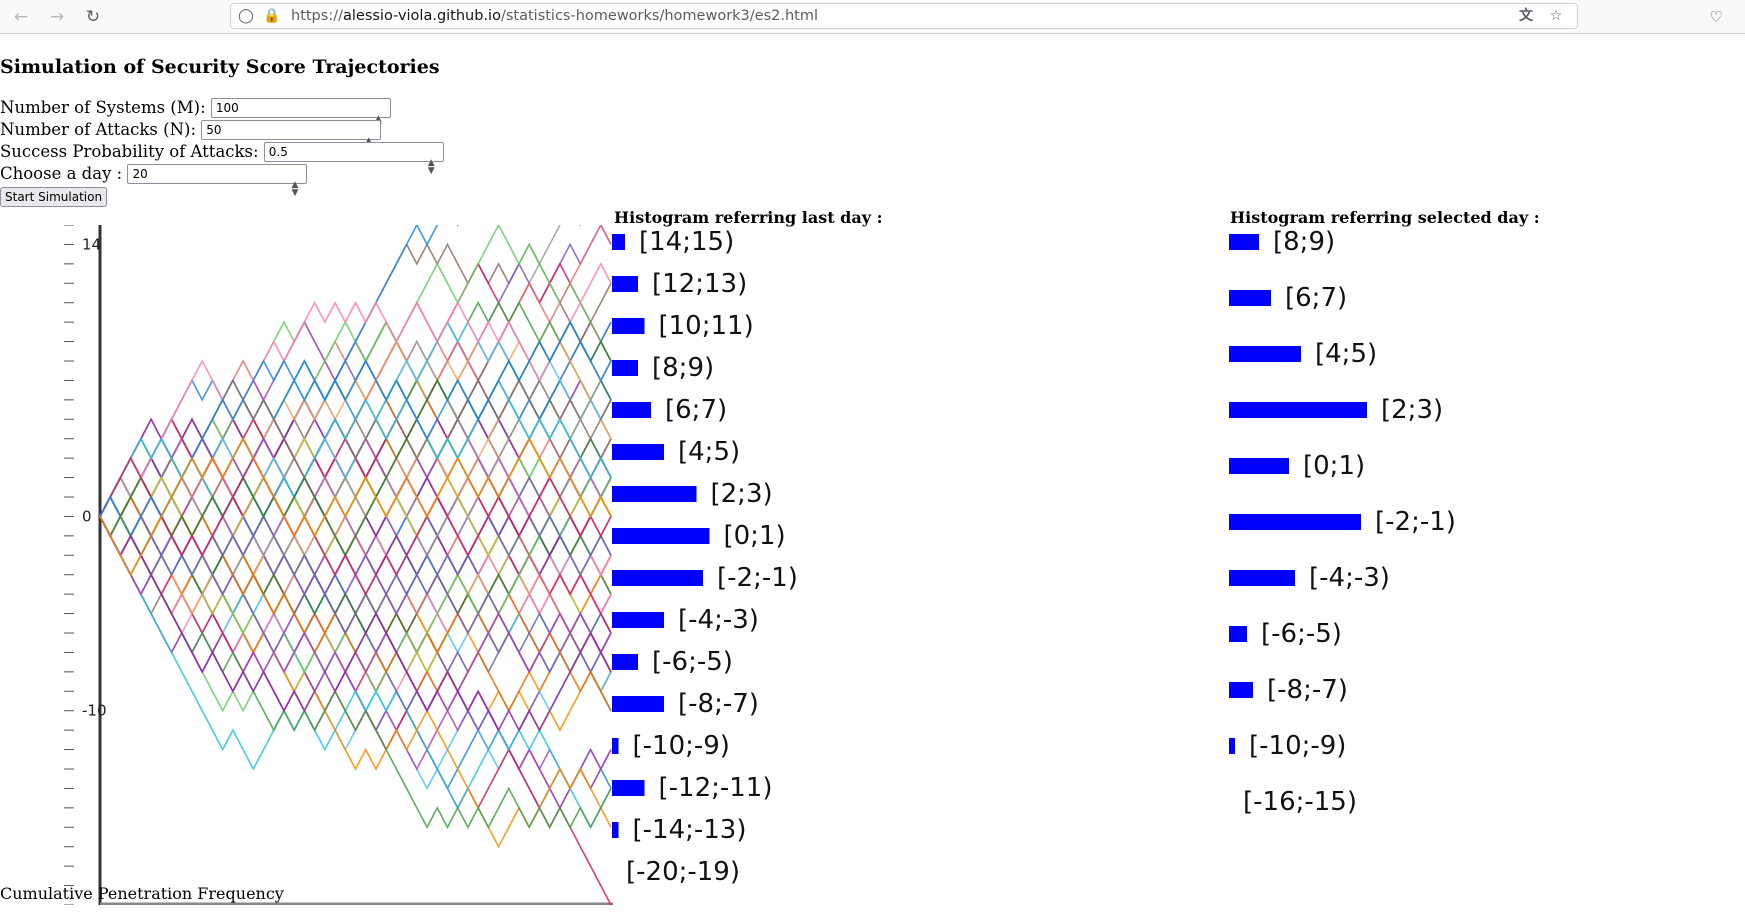 The width and height of the screenshot is (1745, 912). I want to click on start-simulation-button: Start Simulation, so click(54, 197).